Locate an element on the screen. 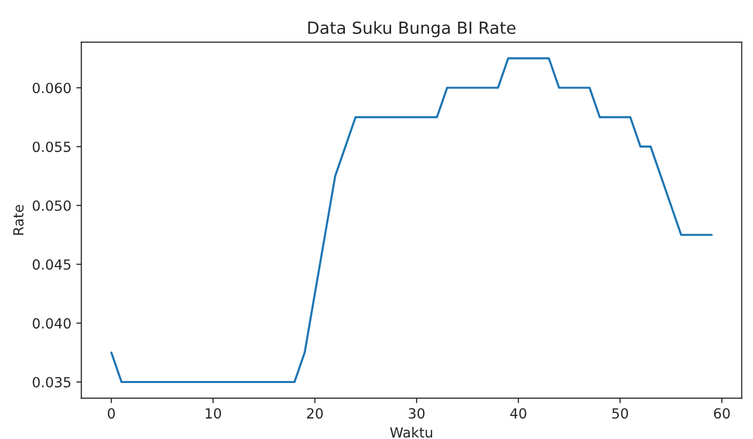 This screenshot has width=753, height=439. y-tick-label: 0.035 is located at coordinates (51, 382).